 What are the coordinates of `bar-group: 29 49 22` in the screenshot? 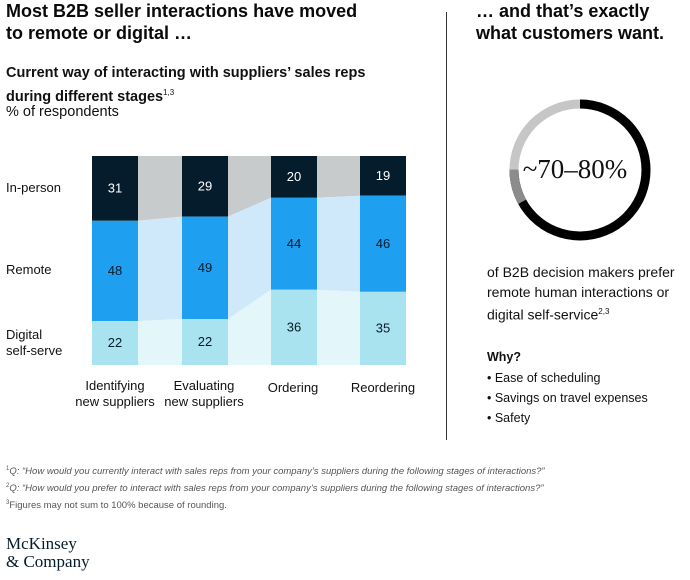 It's located at (205, 260).